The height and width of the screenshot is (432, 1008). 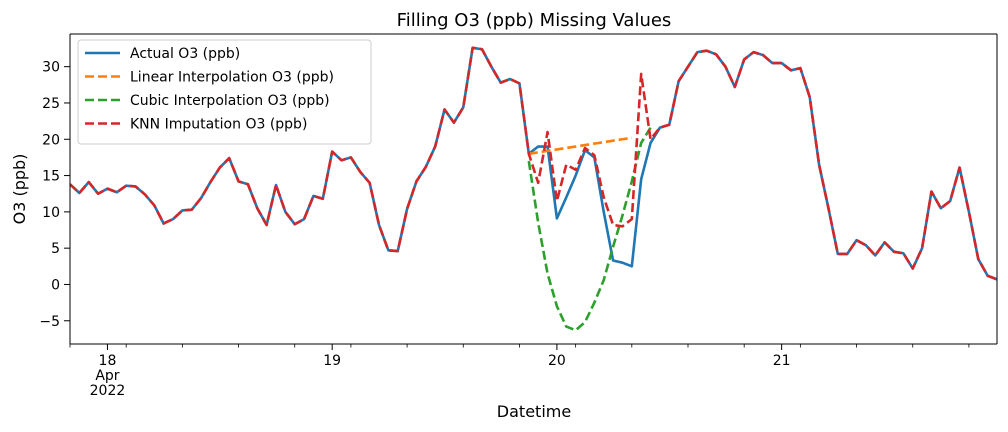 I want to click on y-tick-label: 25, so click(x=51, y=104).